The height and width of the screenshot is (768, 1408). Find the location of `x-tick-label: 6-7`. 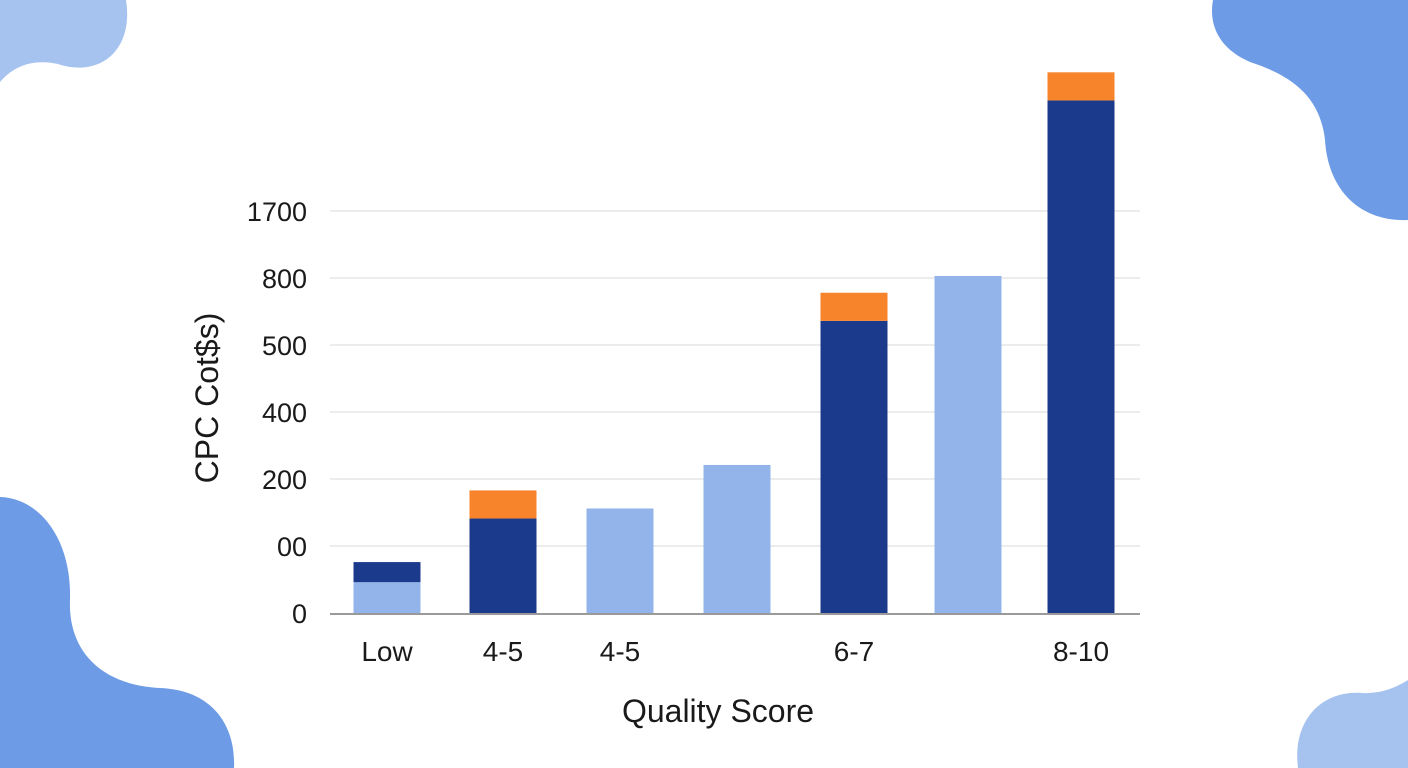

x-tick-label: 6-7 is located at coordinates (854, 651).